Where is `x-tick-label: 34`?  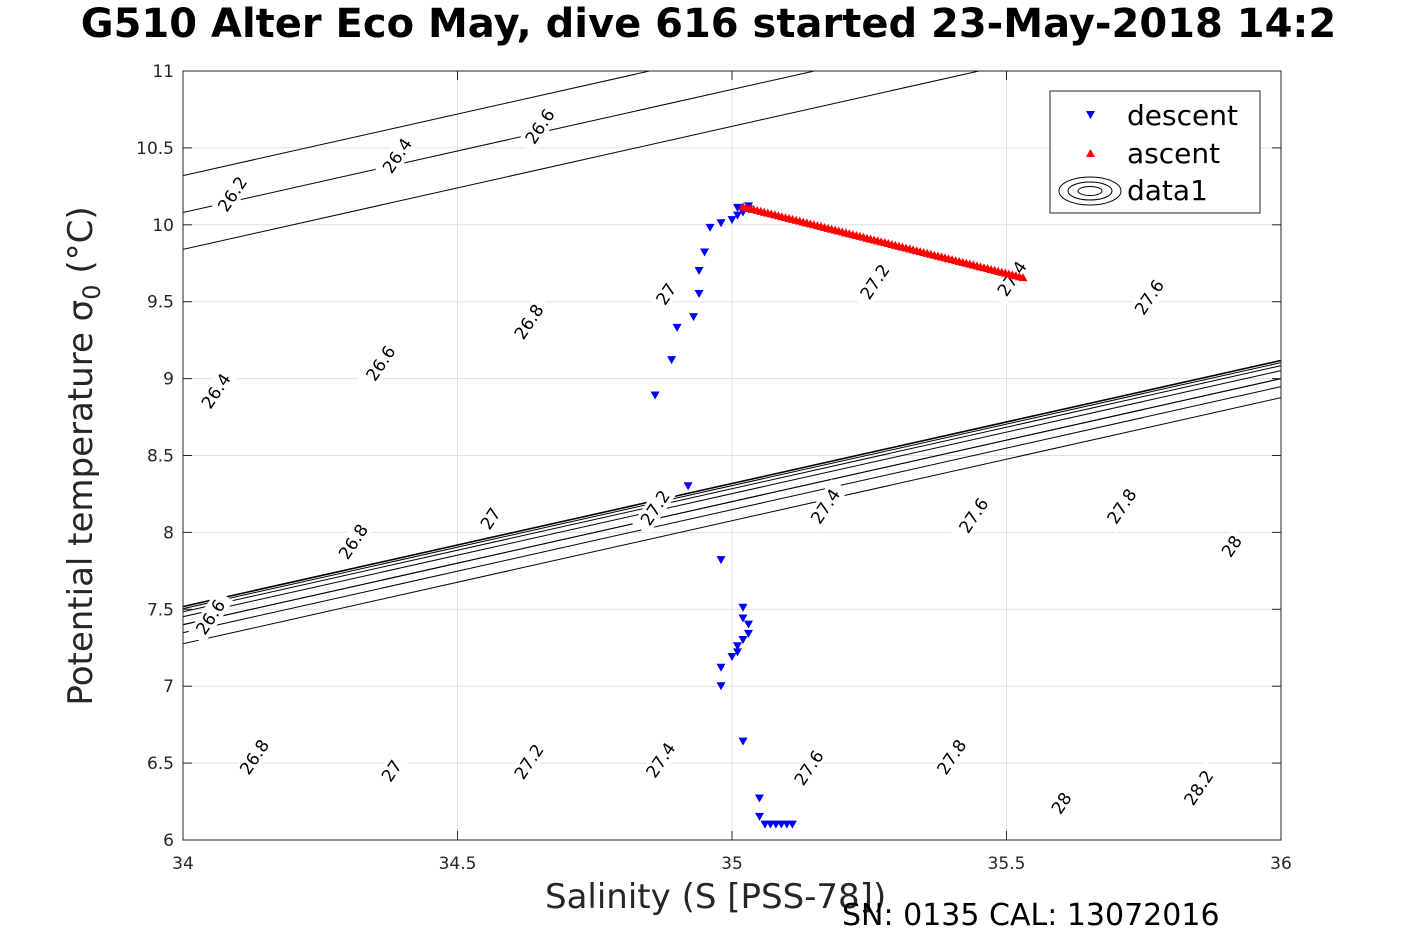 x-tick-label: 34 is located at coordinates (183, 864).